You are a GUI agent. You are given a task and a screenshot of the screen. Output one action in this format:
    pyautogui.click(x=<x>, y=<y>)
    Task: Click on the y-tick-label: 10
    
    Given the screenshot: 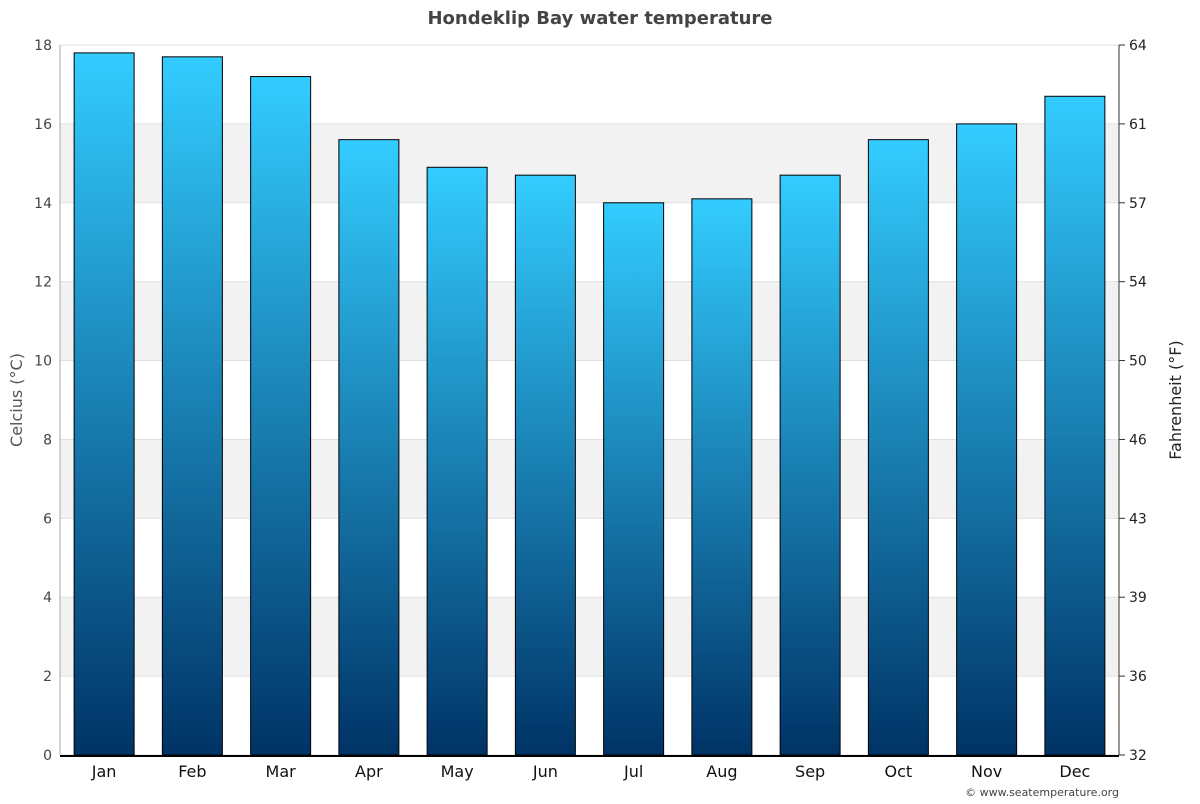 What is the action you would take?
    pyautogui.click(x=43, y=362)
    